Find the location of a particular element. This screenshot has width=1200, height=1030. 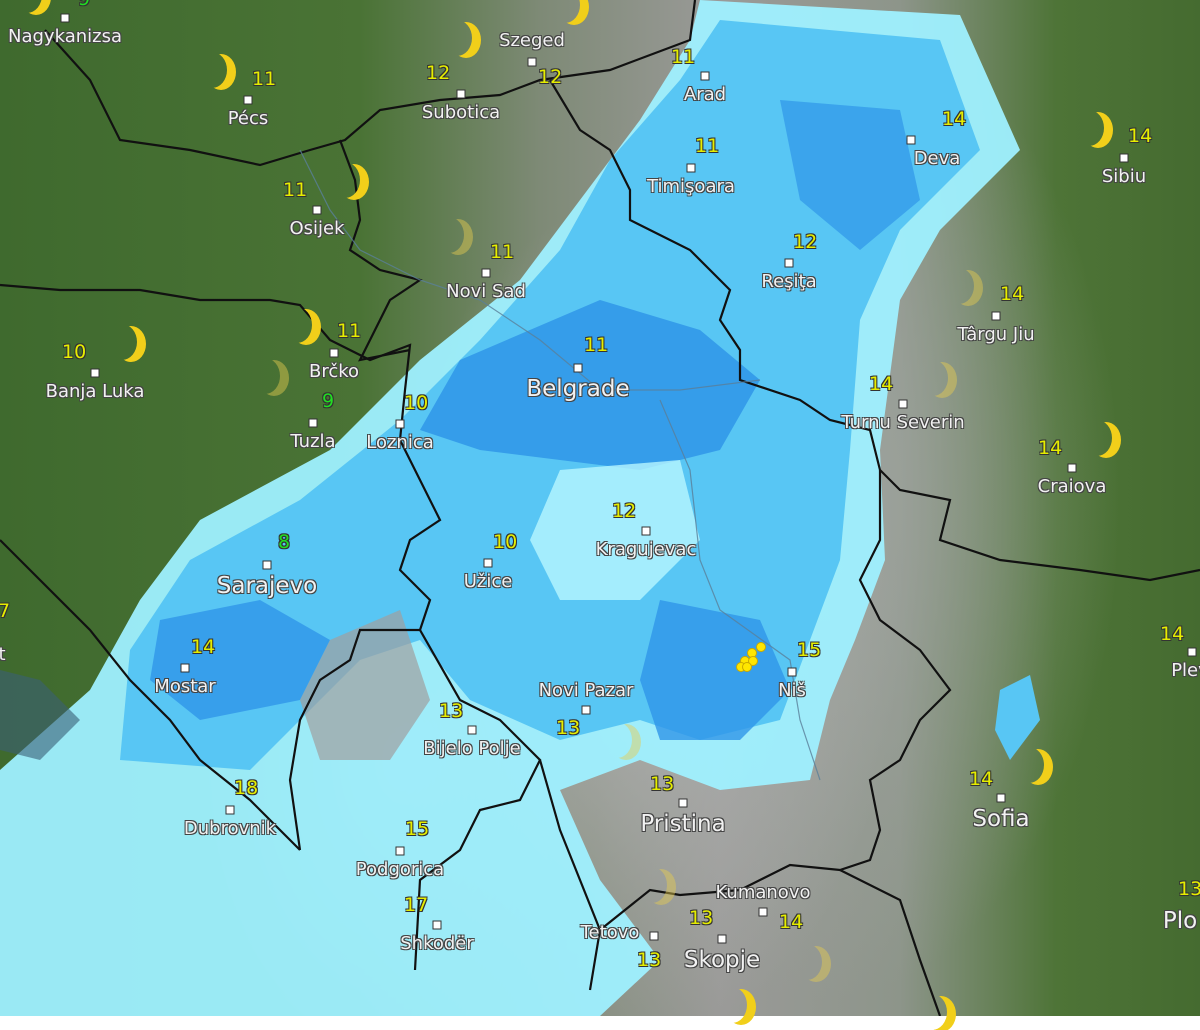

city-label: Târgu Jiu is located at coordinates (996, 334).